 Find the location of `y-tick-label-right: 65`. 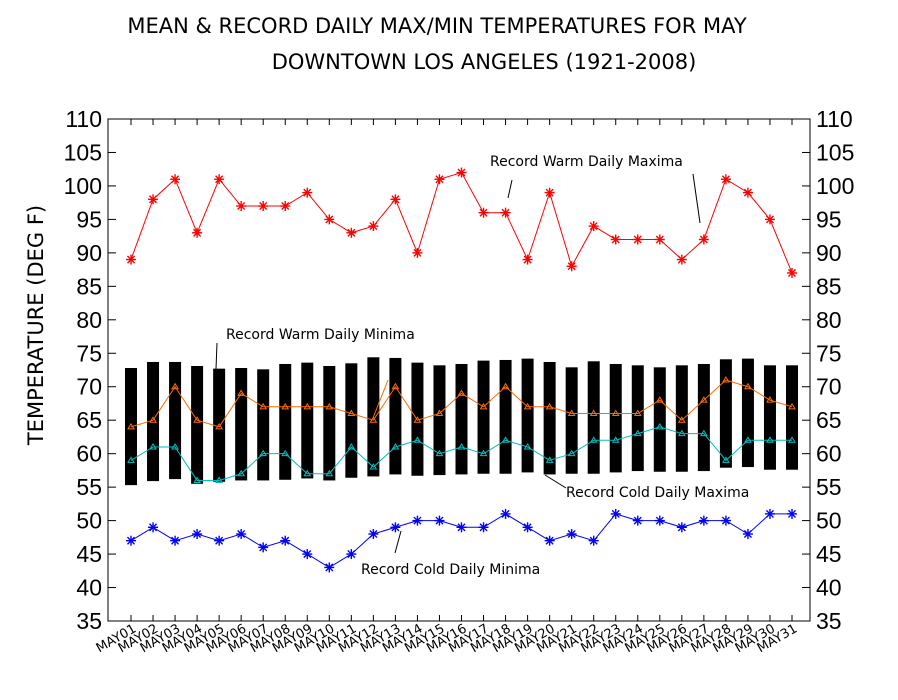

y-tick-label-right: 65 is located at coordinates (829, 420).